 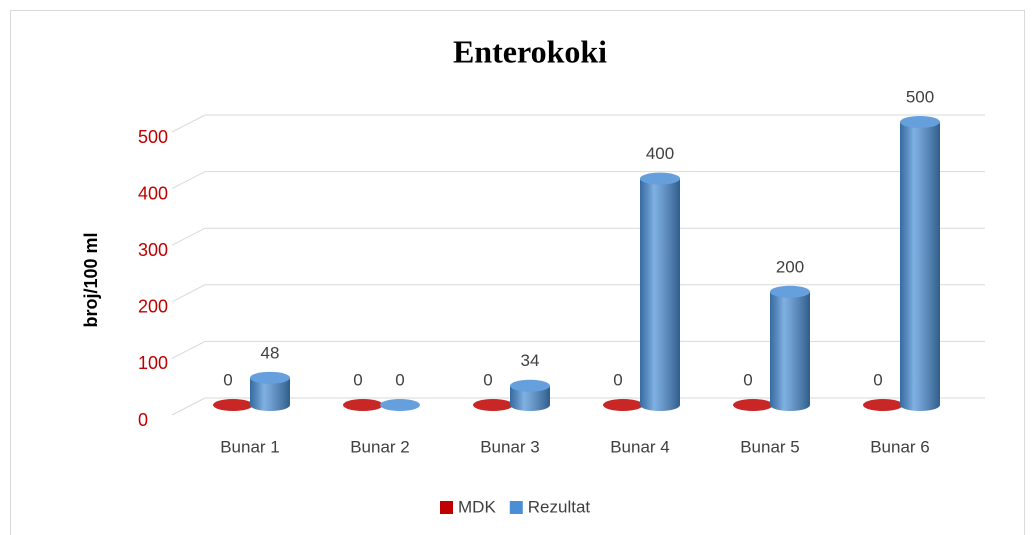 What do you see at coordinates (153, 193) in the screenshot?
I see `y-tick-label: 400` at bounding box center [153, 193].